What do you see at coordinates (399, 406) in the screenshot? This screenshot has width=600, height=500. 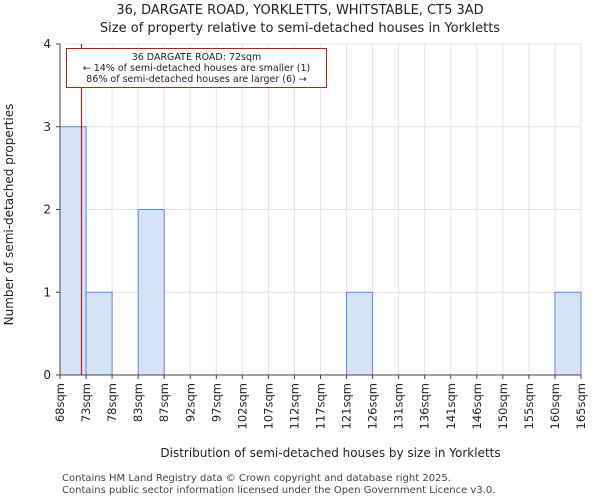 I see `x-tick-label: 131sqm` at bounding box center [399, 406].